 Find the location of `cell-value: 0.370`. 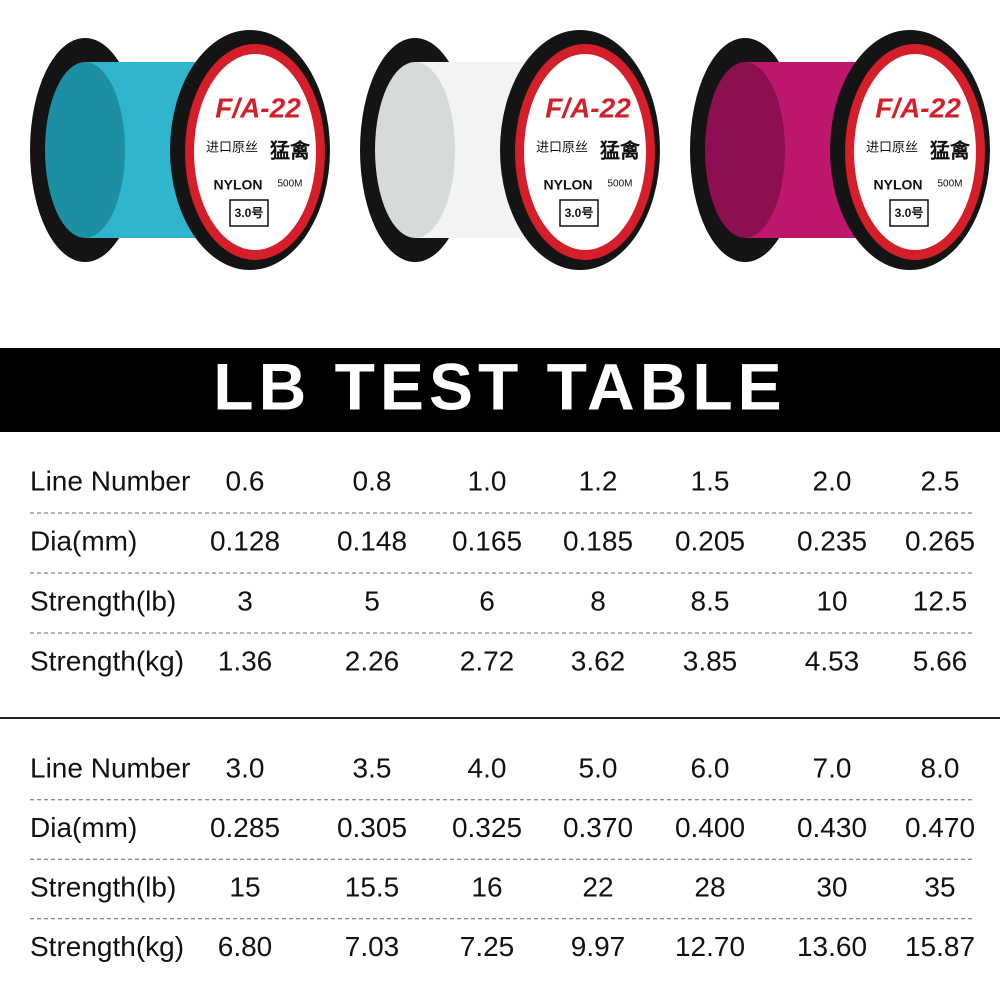

cell-value: 0.370 is located at coordinates (598, 827).